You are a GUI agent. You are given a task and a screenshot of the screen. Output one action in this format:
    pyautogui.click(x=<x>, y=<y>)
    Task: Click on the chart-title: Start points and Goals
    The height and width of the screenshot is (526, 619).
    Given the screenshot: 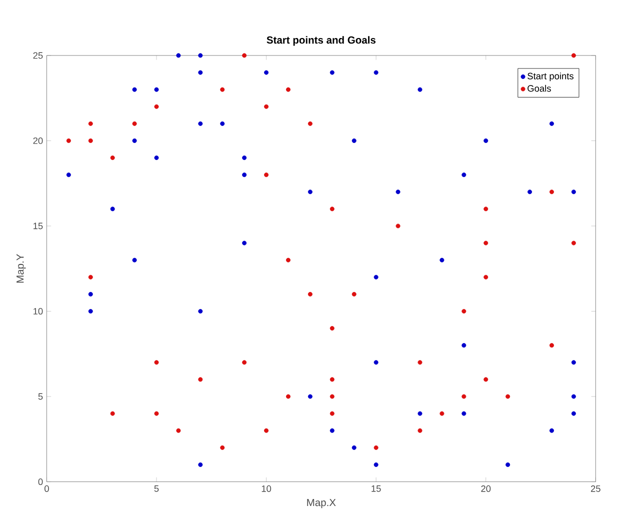 What is the action you would take?
    pyautogui.click(x=321, y=41)
    